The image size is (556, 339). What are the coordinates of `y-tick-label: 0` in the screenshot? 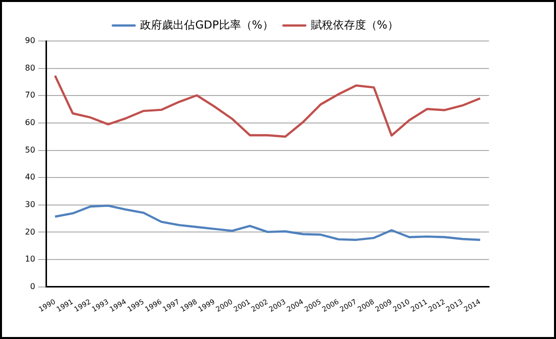 It's located at (33, 286).